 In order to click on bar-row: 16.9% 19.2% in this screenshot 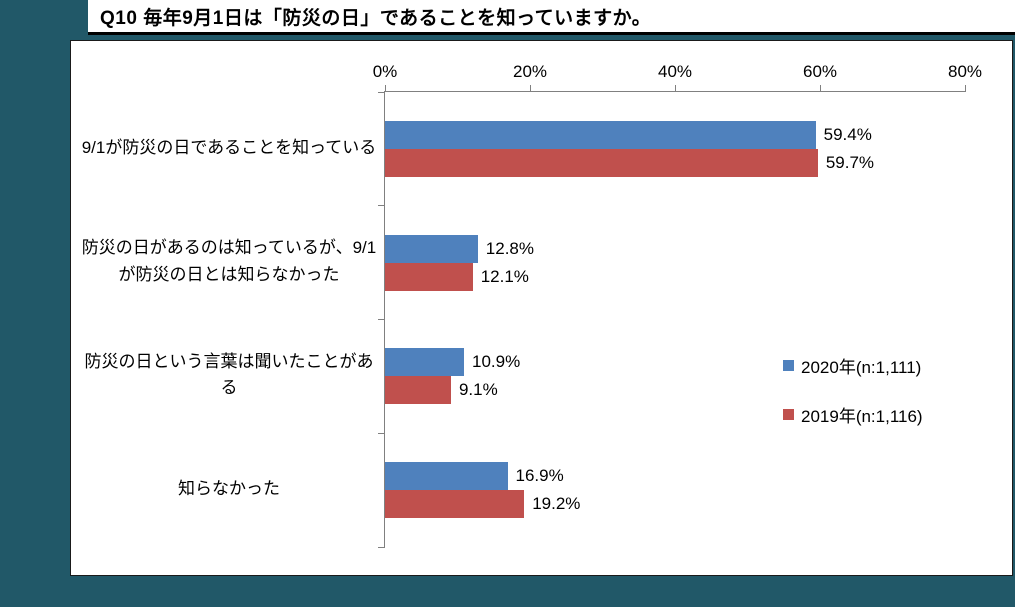, I will do `click(675, 490)`.